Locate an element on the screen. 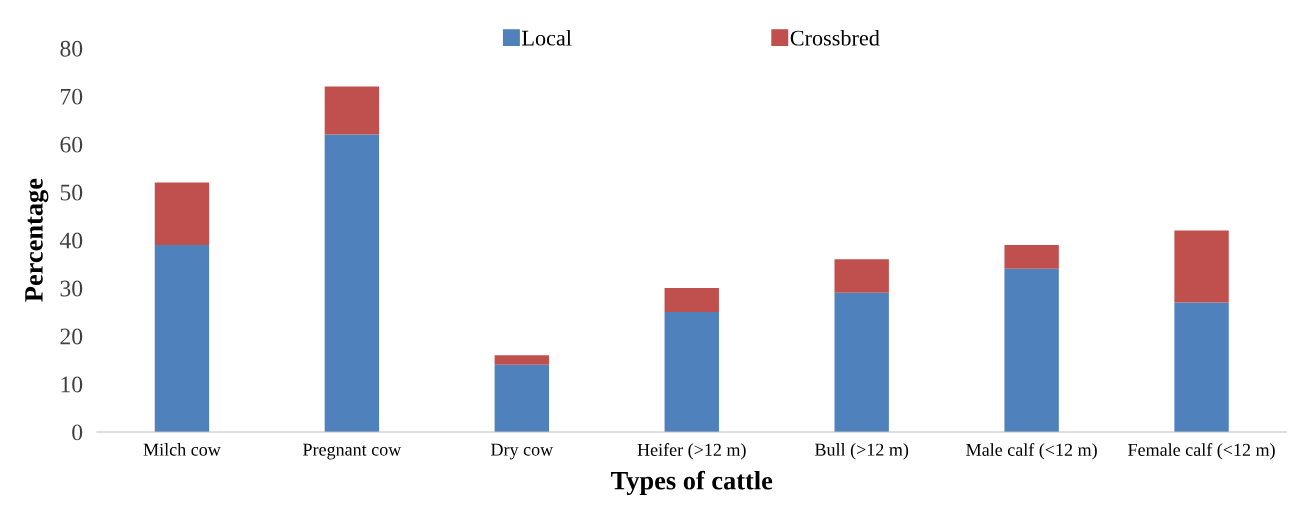 This screenshot has width=1293, height=513. x-axis-title: Types of cattle is located at coordinates (692, 482).